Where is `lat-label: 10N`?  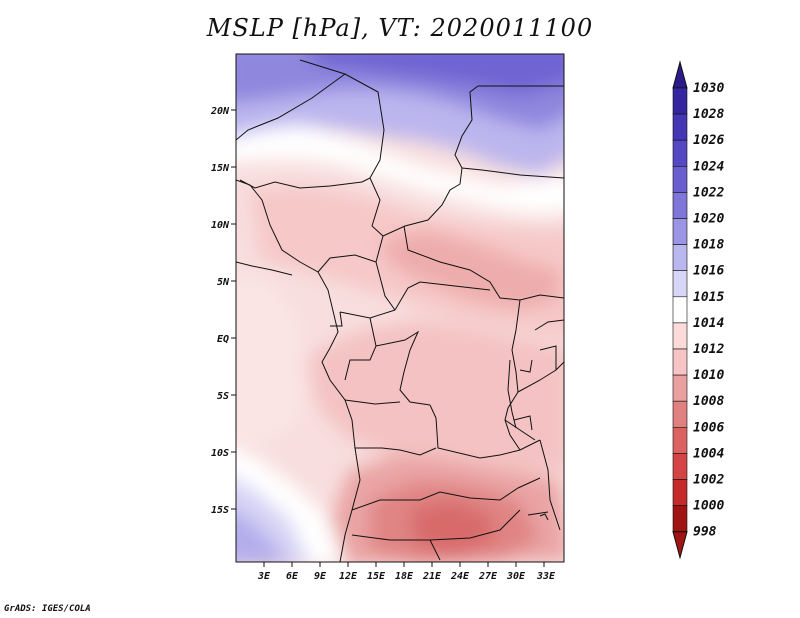 lat-label: 10N is located at coordinates (220, 225).